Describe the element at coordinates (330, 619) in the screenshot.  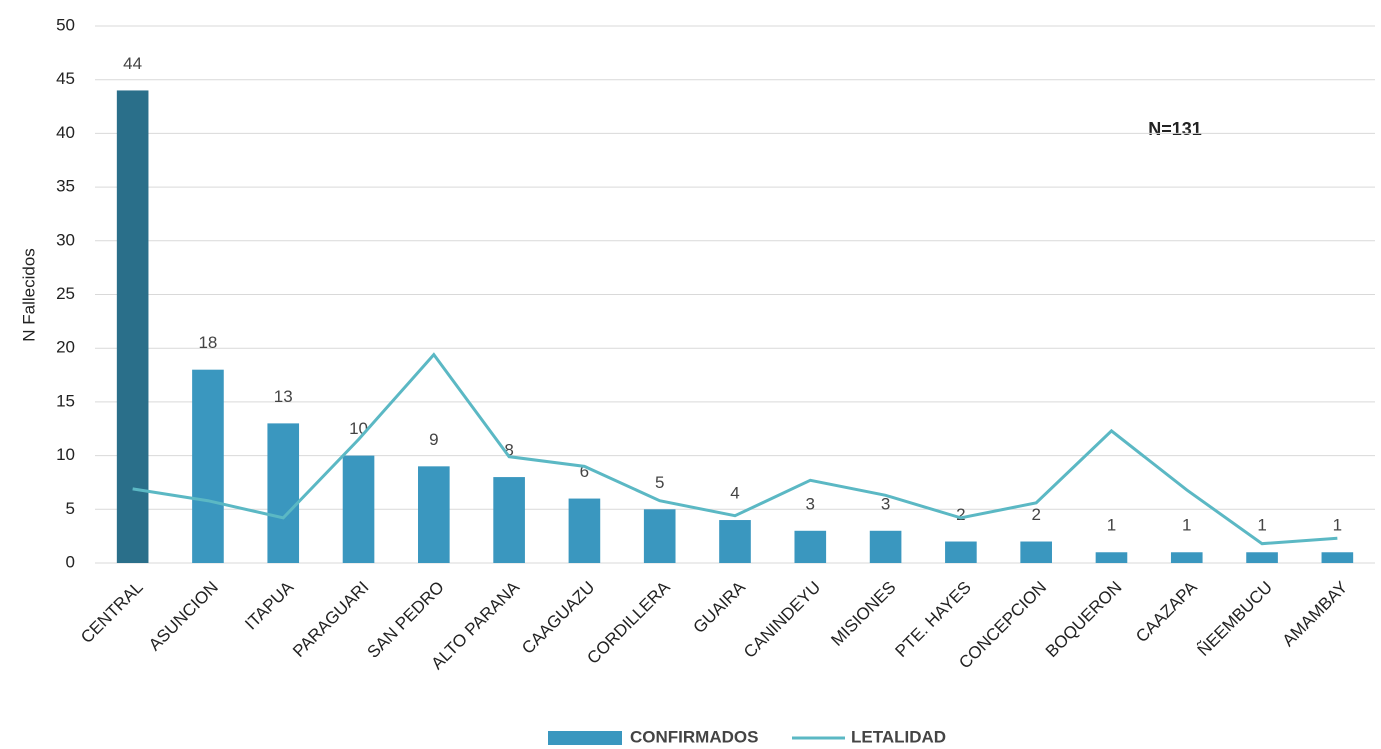
I see `x-tick-label: PARAGUARI` at that location.